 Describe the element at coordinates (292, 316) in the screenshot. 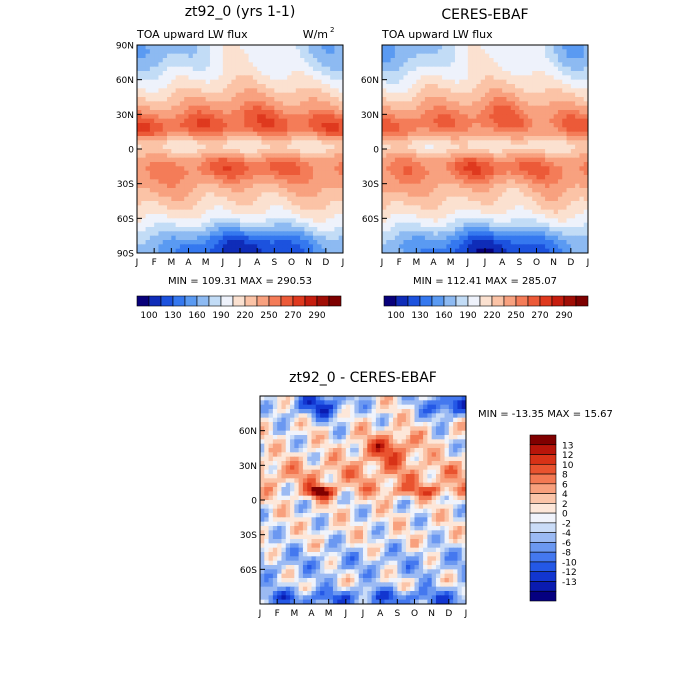

I see `colorbar-label: 270` at that location.